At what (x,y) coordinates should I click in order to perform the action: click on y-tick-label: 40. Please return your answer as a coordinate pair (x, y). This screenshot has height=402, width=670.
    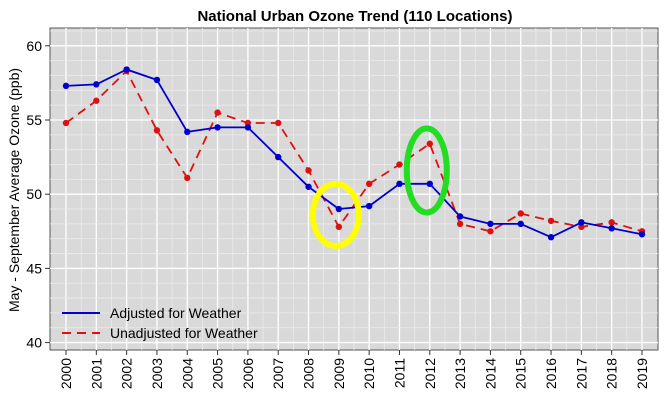
    Looking at the image, I should click on (34, 343).